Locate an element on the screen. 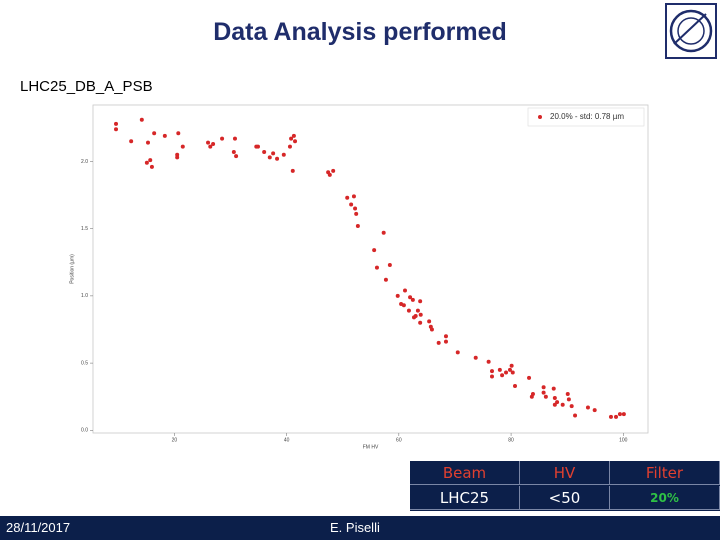 This screenshot has height=540, width=720. x-tick-label: 40 is located at coordinates (287, 440).